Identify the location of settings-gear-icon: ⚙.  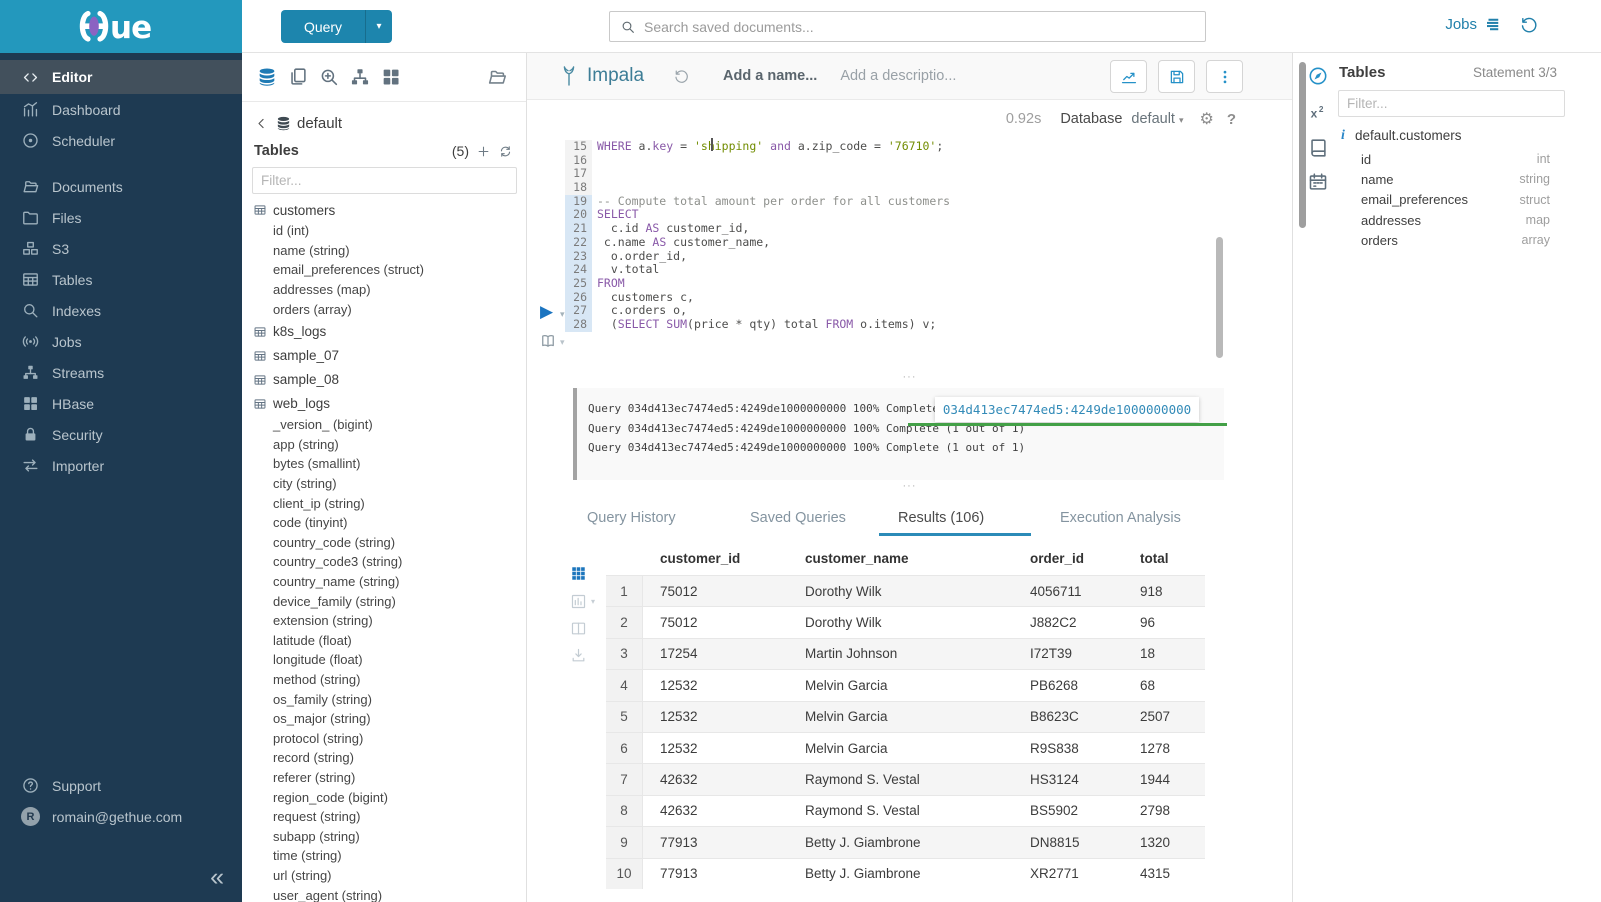
(1206, 119).